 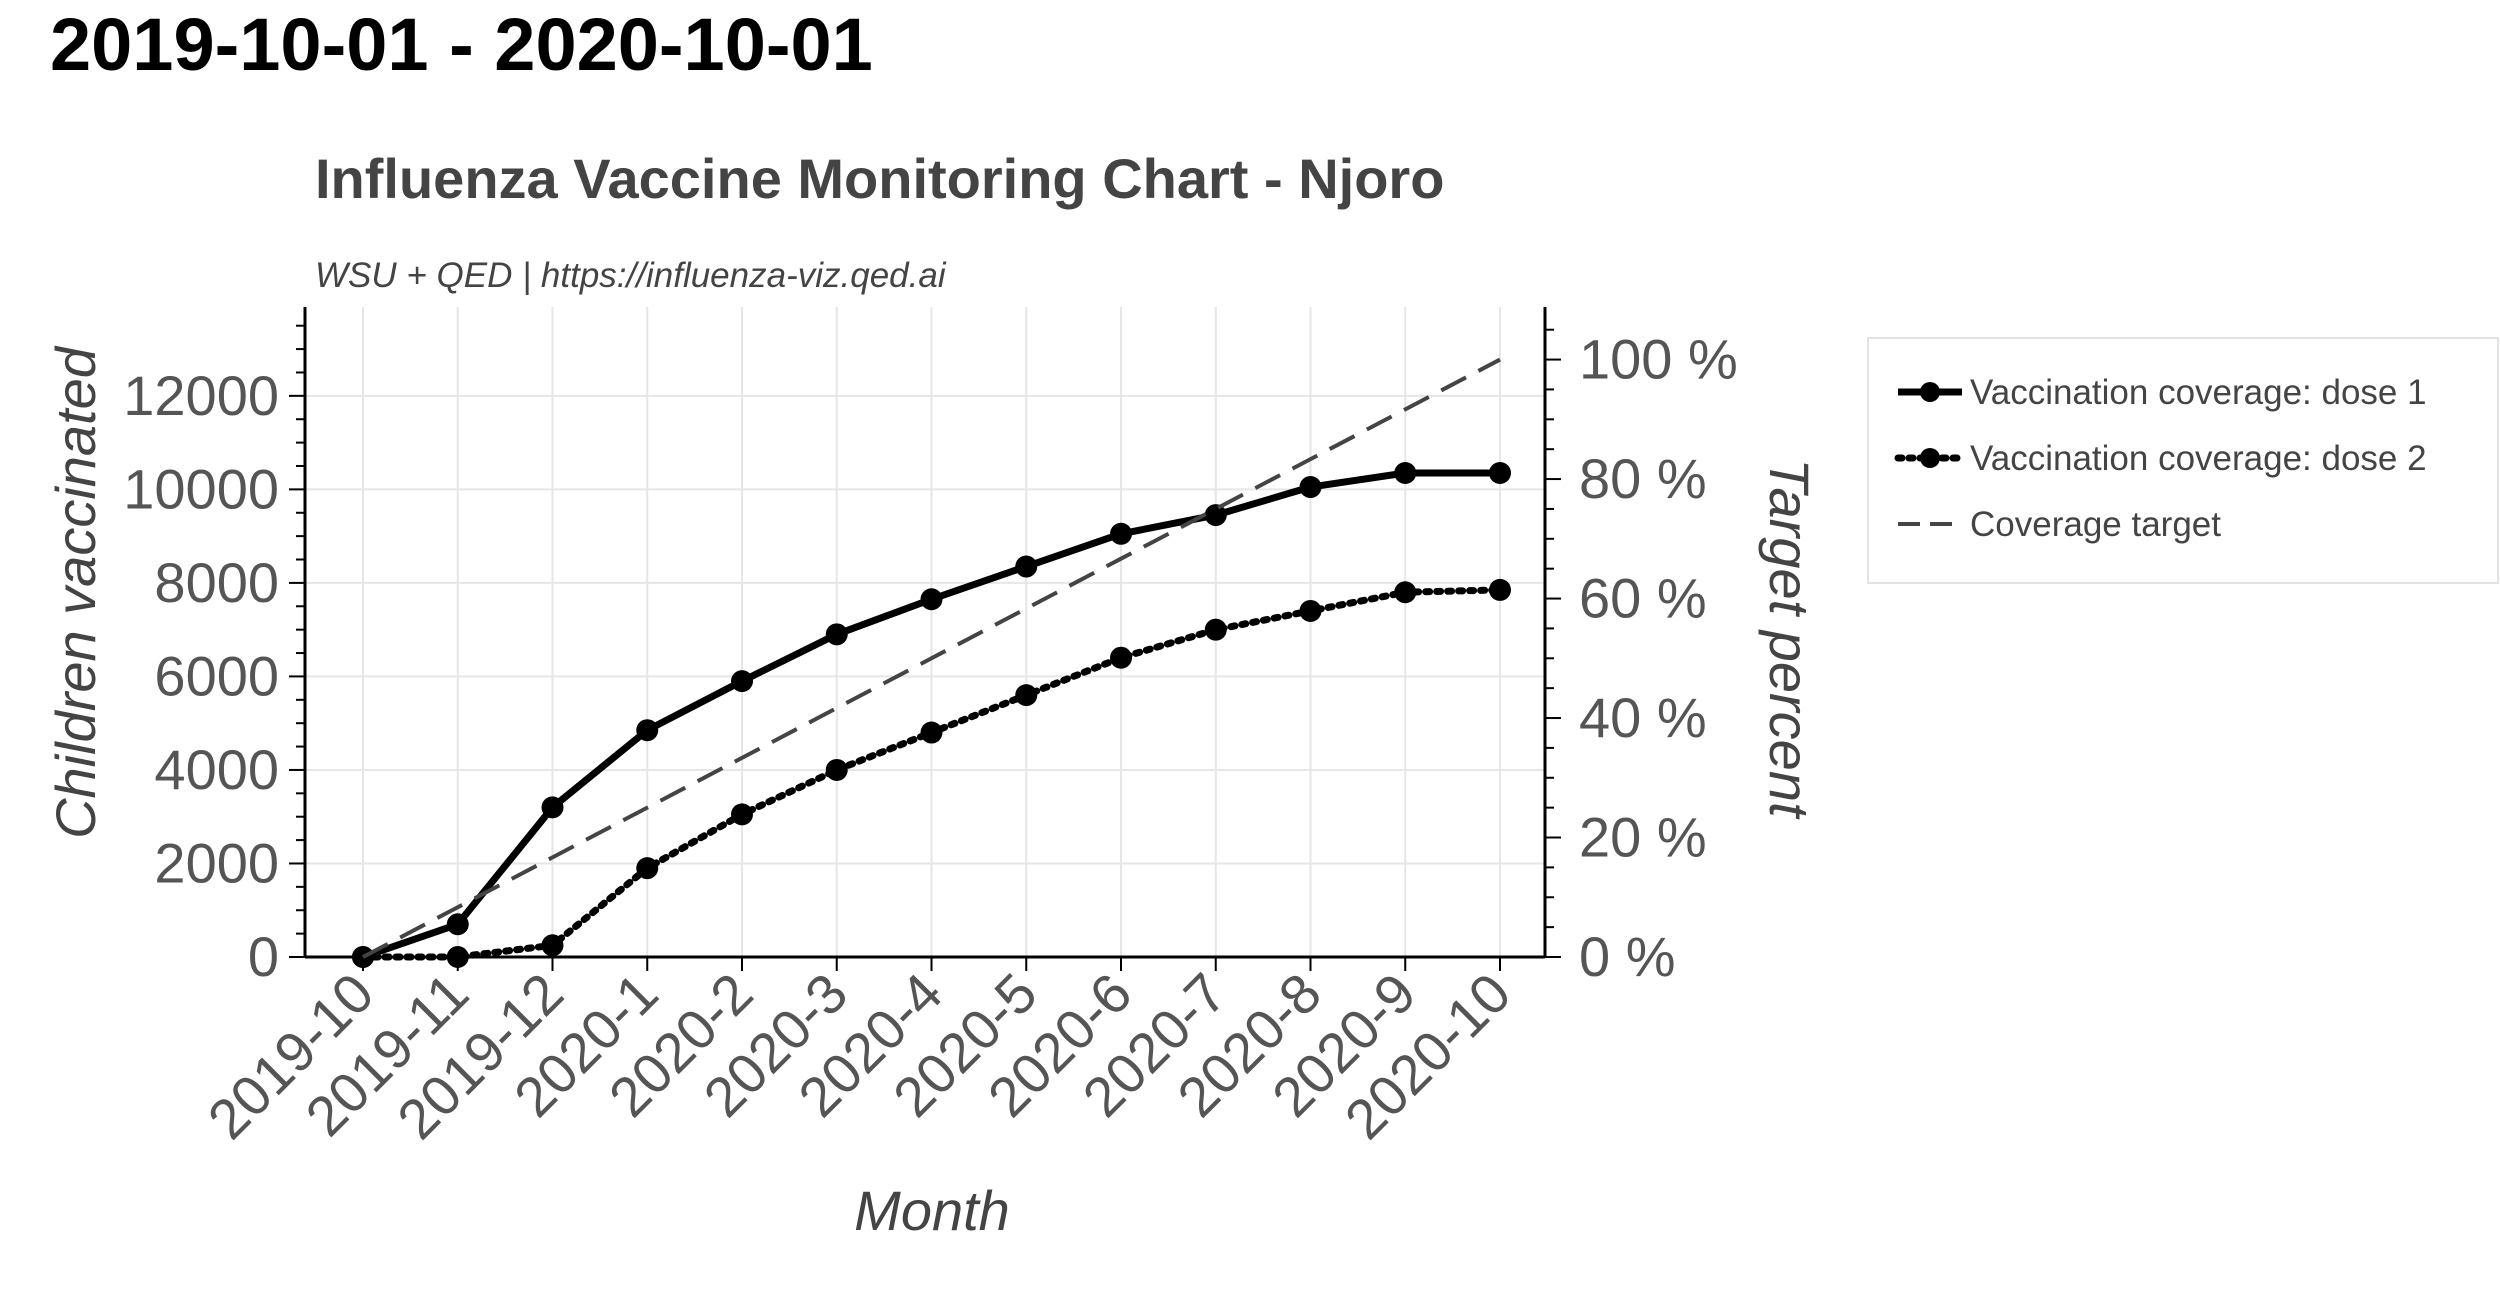 What do you see at coordinates (2198, 392) in the screenshot?
I see `legend-item-label: Vaccination coverage: dose 1` at bounding box center [2198, 392].